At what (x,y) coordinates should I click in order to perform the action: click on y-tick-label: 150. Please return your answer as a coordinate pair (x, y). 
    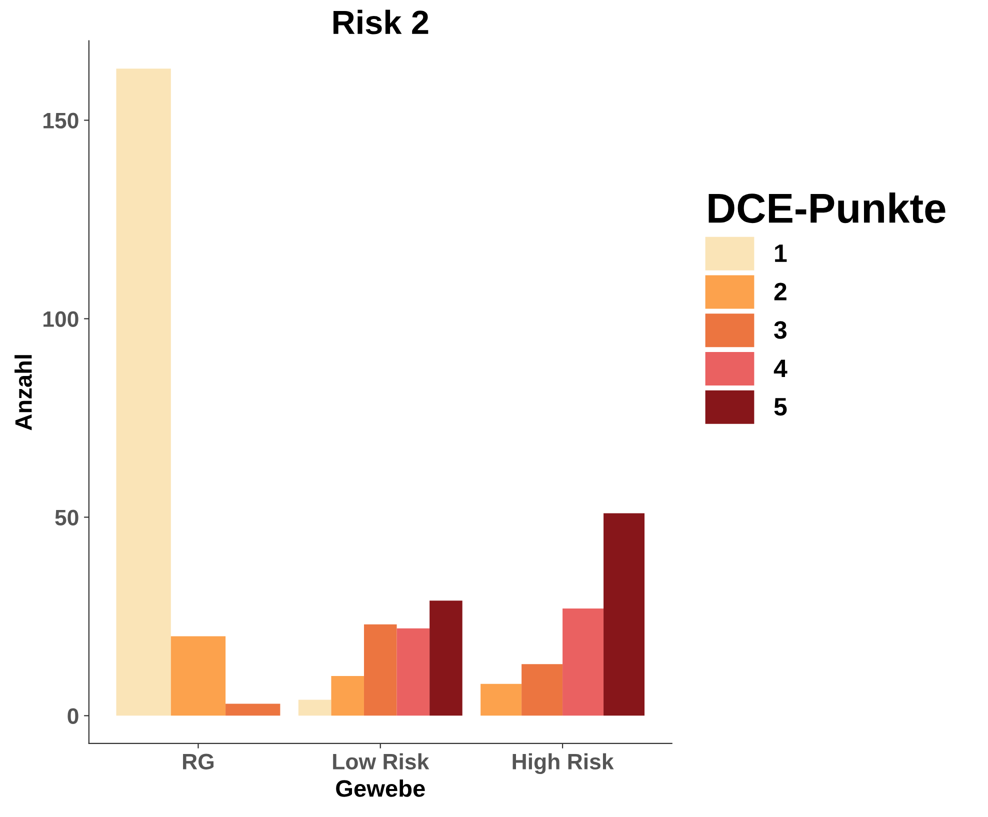
    Looking at the image, I should click on (61, 120).